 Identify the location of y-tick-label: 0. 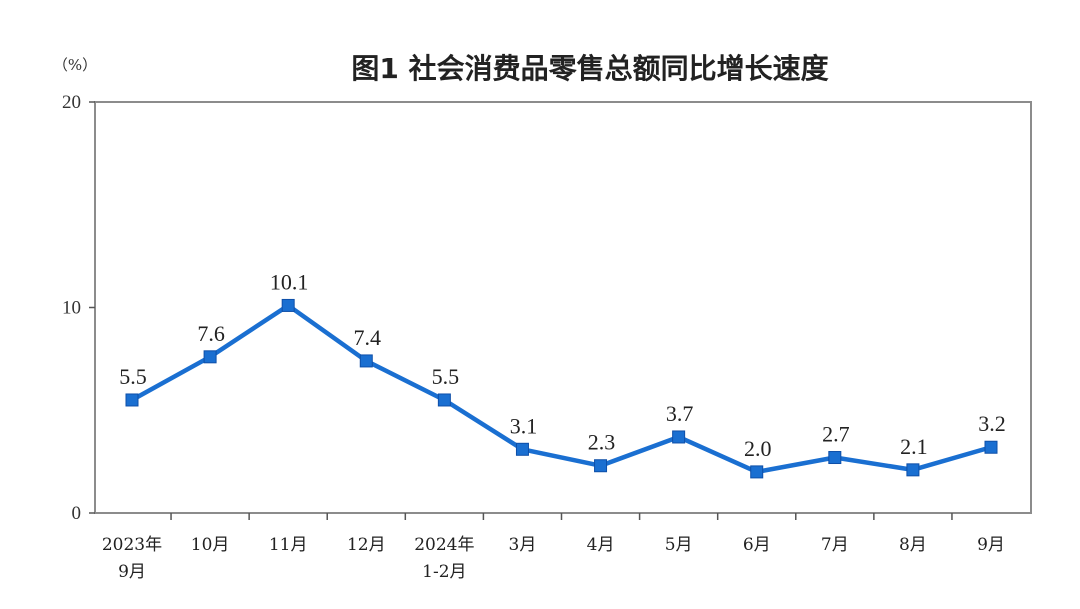
(77, 513).